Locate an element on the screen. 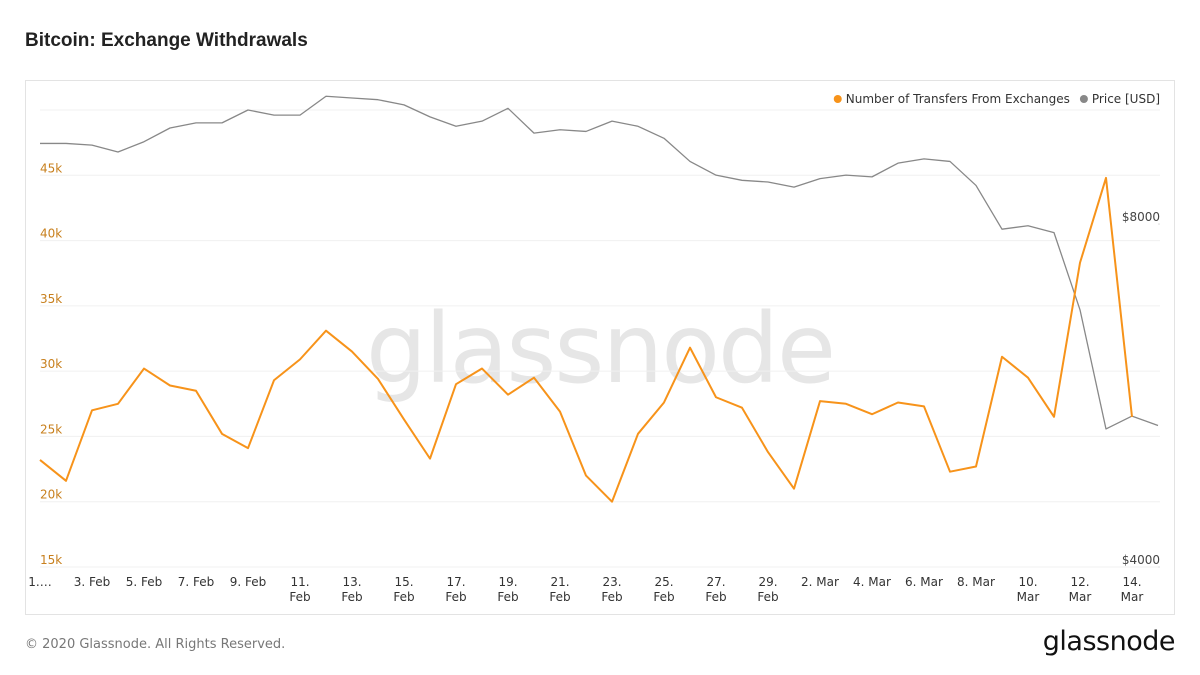  x-tick-label: 2. Mar is located at coordinates (820, 582).